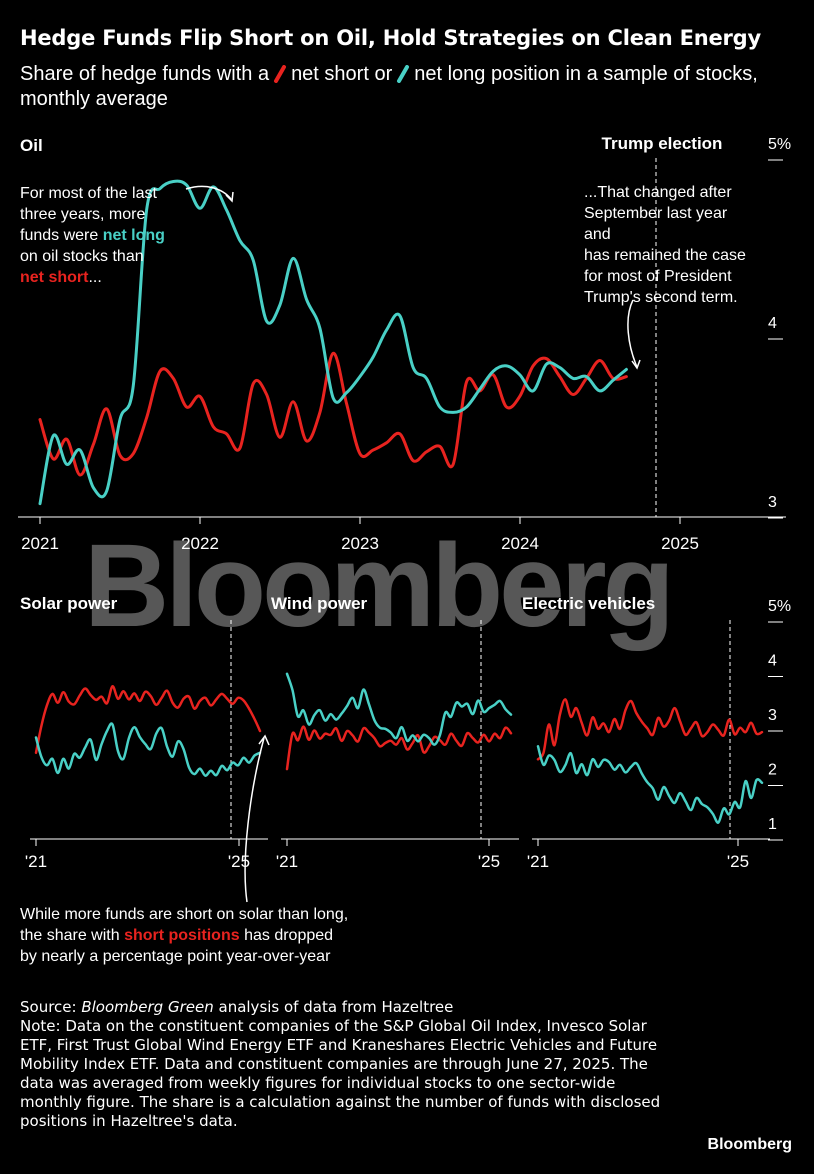 Image resolution: width=814 pixels, height=1174 pixels. I want to click on oil-x-tick-label-2024: 2024, so click(520, 543).